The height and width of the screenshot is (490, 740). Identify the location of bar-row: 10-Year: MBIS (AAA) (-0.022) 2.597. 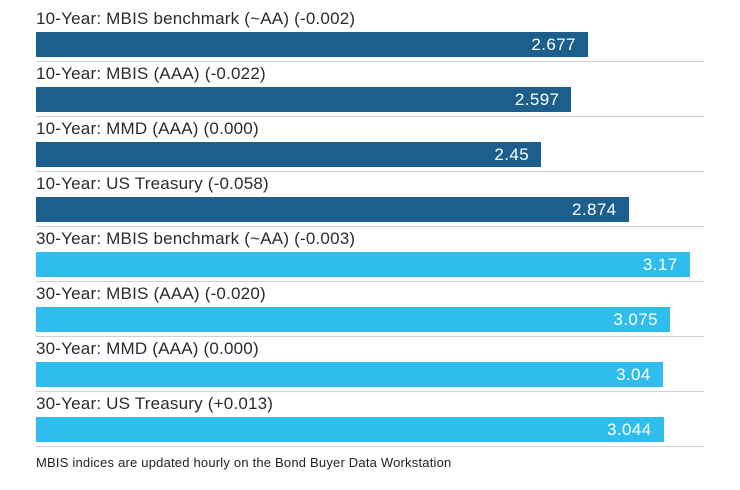
(370, 90).